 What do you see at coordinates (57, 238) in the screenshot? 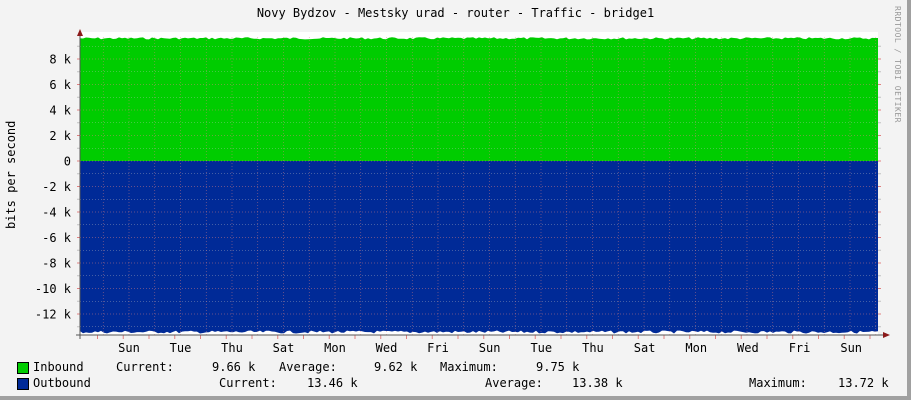
I see `y-tick-label: -6 k` at bounding box center [57, 238].